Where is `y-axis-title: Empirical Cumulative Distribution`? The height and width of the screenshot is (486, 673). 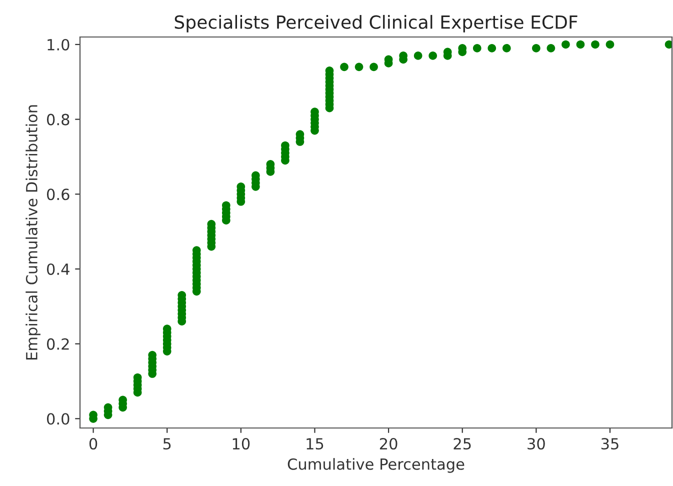 y-axis-title: Empirical Cumulative Distribution is located at coordinates (33, 232).